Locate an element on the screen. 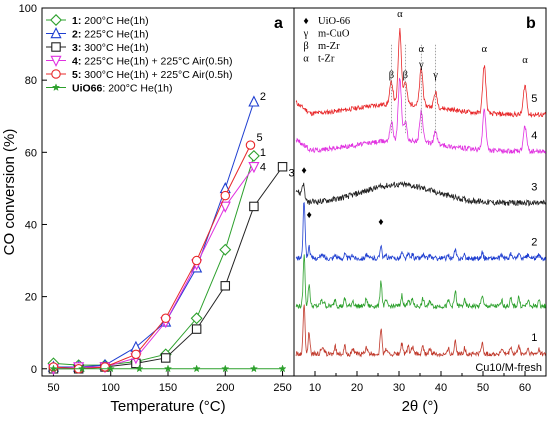 The image size is (550, 425). x-axis-label: 2θ (°) is located at coordinates (420, 406).